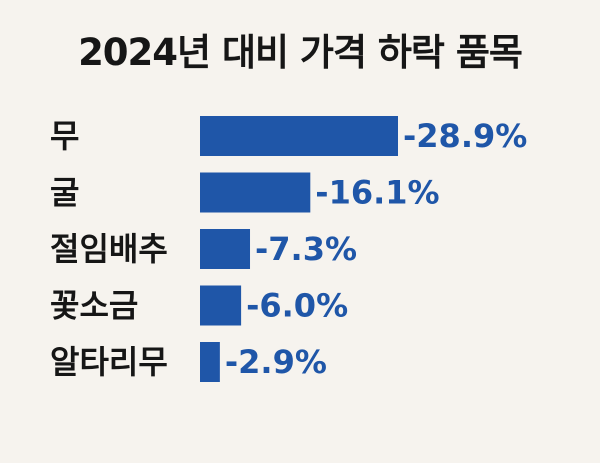 The image size is (600, 463). What do you see at coordinates (465, 136) in the screenshot?
I see `value-label: -28.9%` at bounding box center [465, 136].